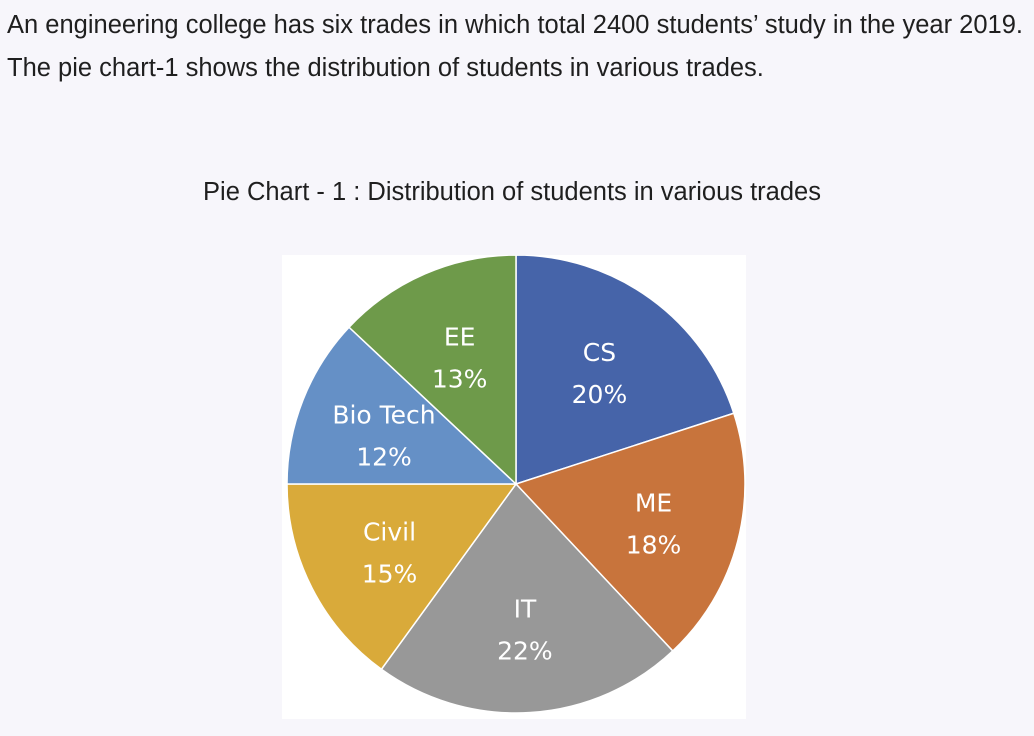 This screenshot has height=736, width=1034. I want to click on pie-slice-it, so click(527, 598).